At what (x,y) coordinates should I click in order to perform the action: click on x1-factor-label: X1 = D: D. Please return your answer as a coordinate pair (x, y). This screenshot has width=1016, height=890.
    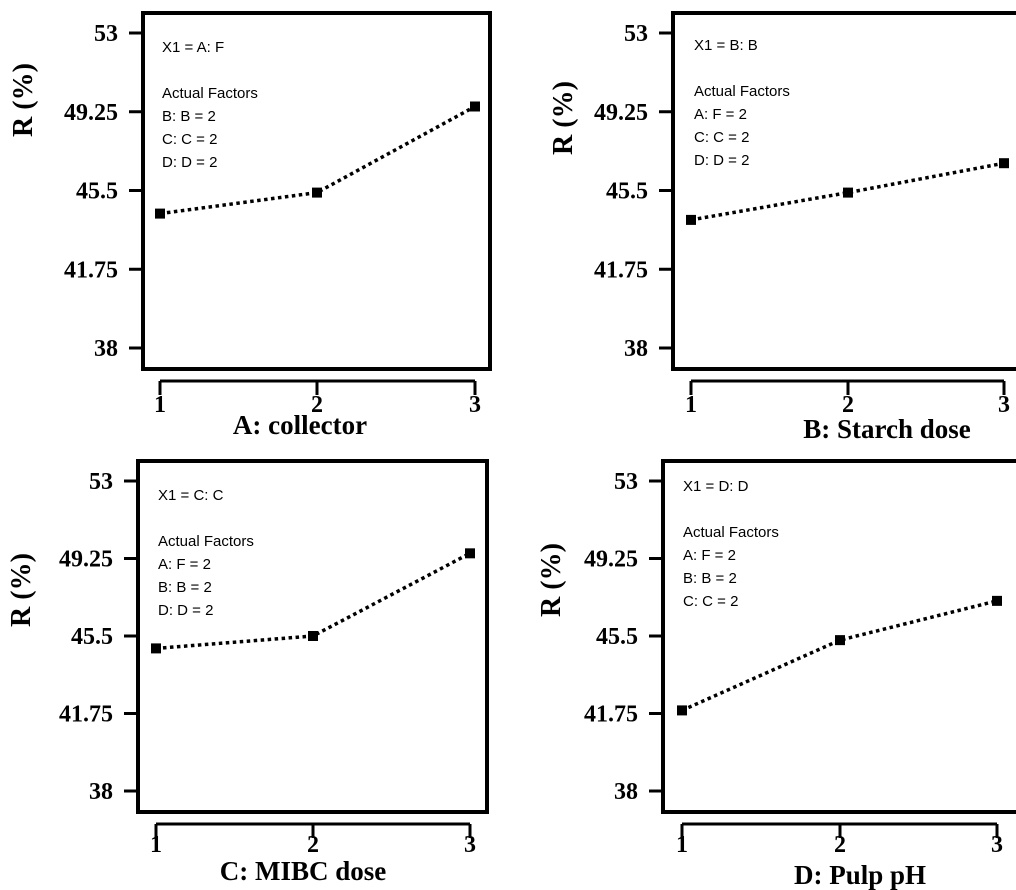
    Looking at the image, I should click on (716, 486).